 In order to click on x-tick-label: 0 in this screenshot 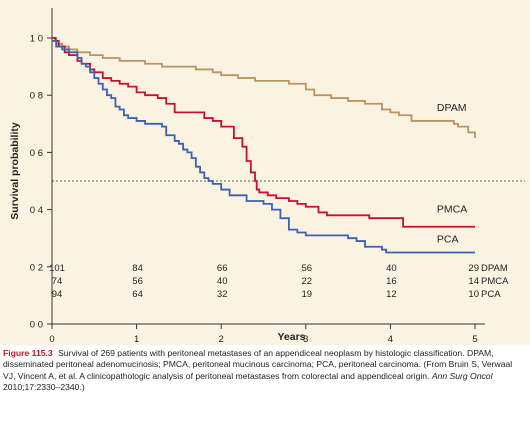, I will do `click(51, 339)`.